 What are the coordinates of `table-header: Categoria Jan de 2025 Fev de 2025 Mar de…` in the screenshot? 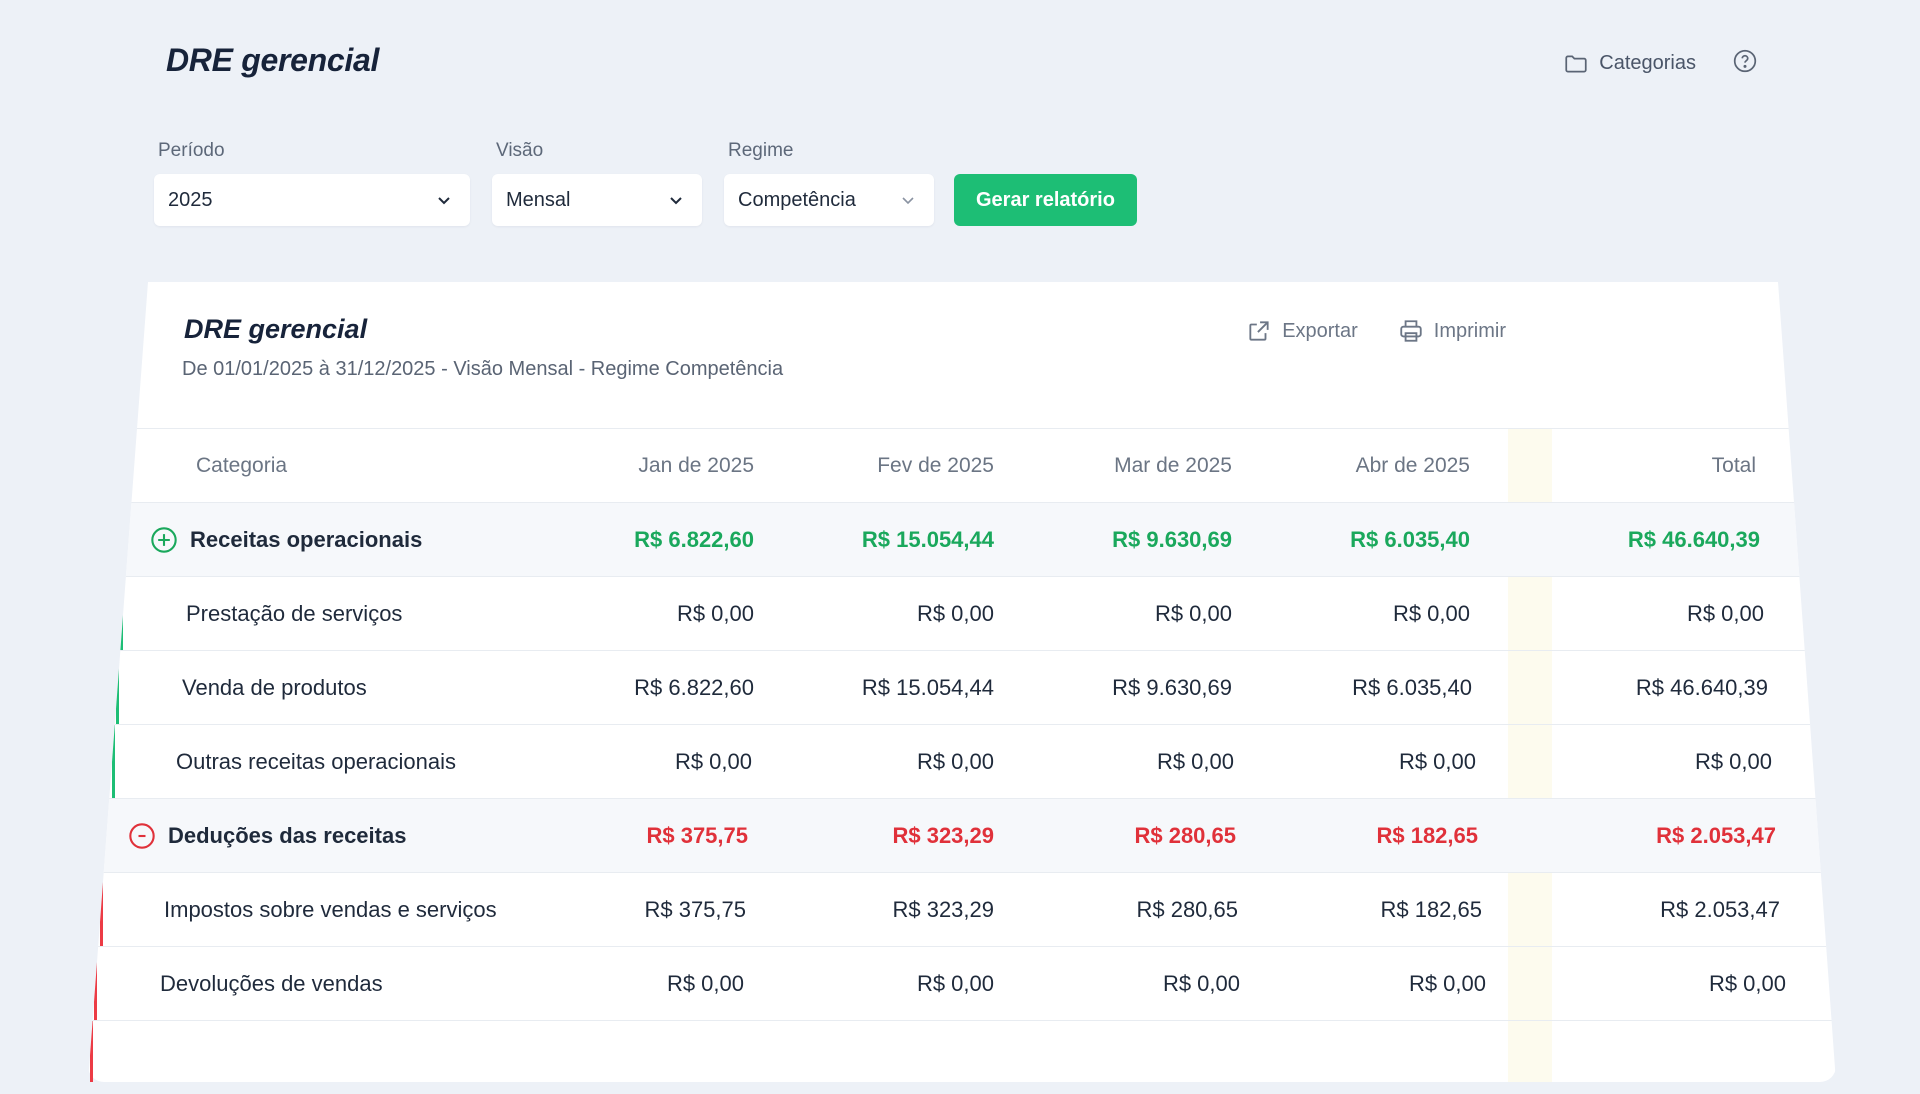 It's located at (962, 465).